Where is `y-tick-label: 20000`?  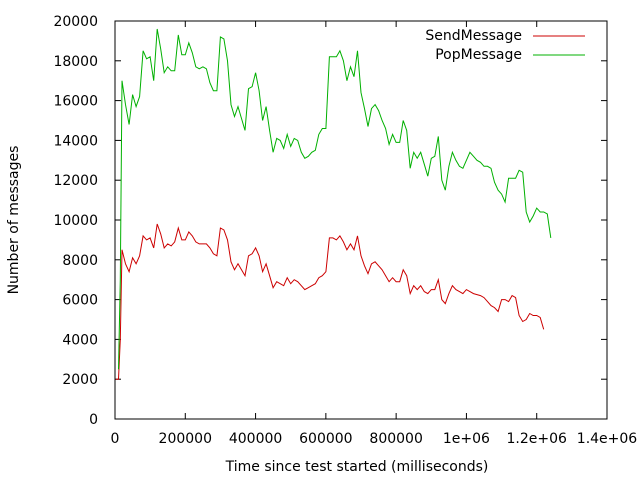 y-tick-label: 20000 is located at coordinates (75, 22).